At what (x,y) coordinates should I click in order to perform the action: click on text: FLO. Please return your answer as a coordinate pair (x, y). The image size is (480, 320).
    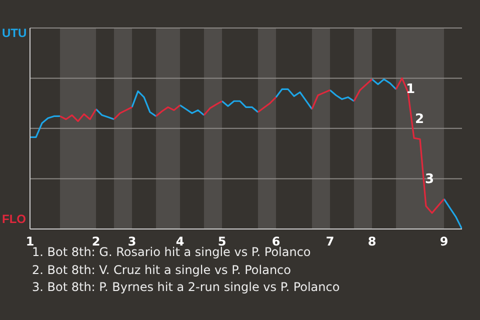
    Looking at the image, I should click on (14, 219).